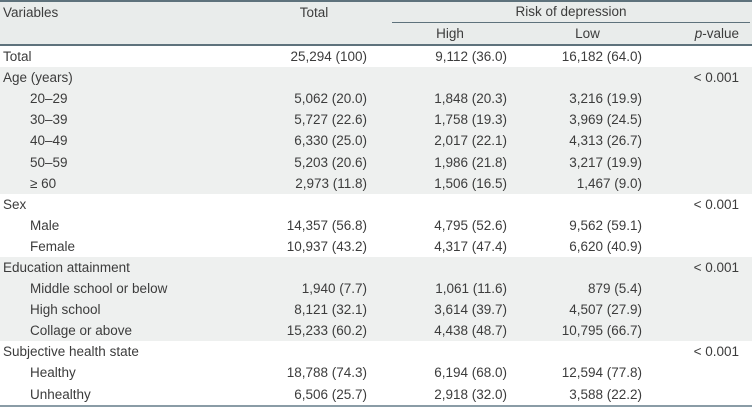 Image resolution: width=752 pixels, height=410 pixels. What do you see at coordinates (314, 331) in the screenshot?
I see `cell-total: 15,233 (60.2)` at bounding box center [314, 331].